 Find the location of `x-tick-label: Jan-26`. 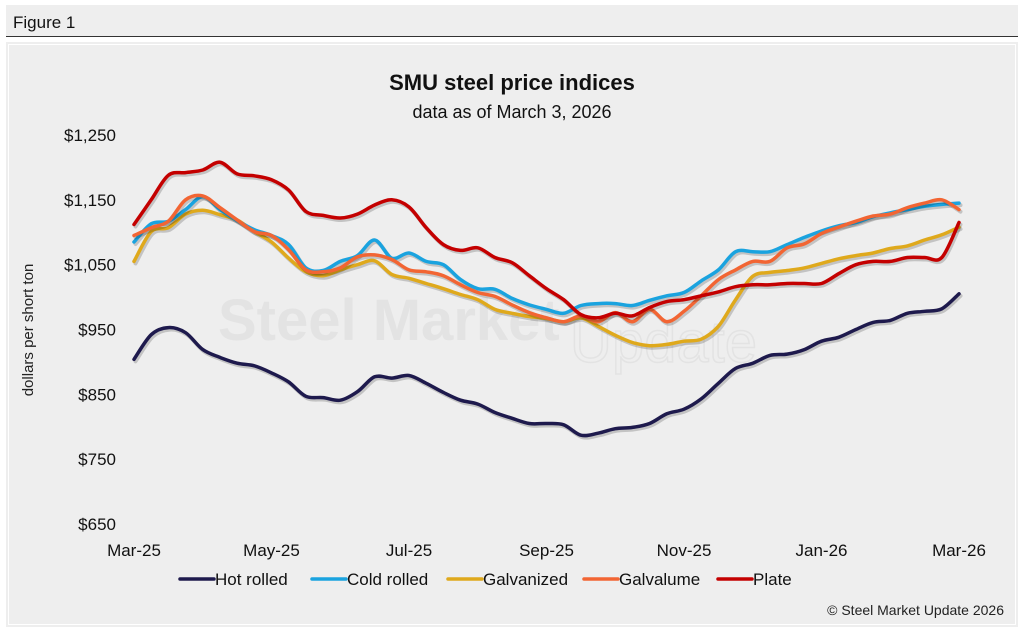

x-tick-label: Jan-26 is located at coordinates (822, 550).